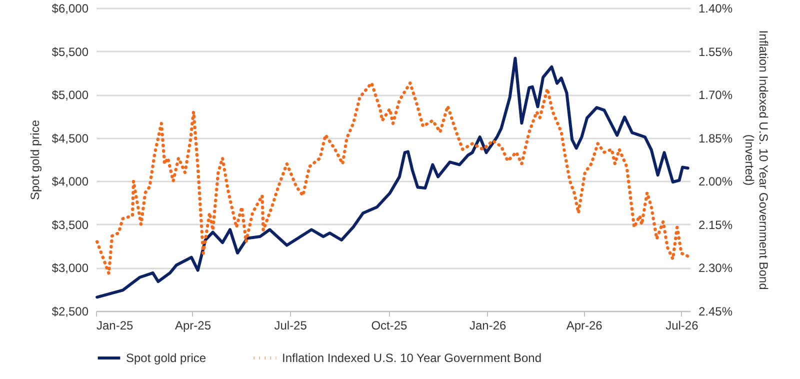  What do you see at coordinates (389, 325) in the screenshot?
I see `x-tick-label: Oct-25` at bounding box center [389, 325].